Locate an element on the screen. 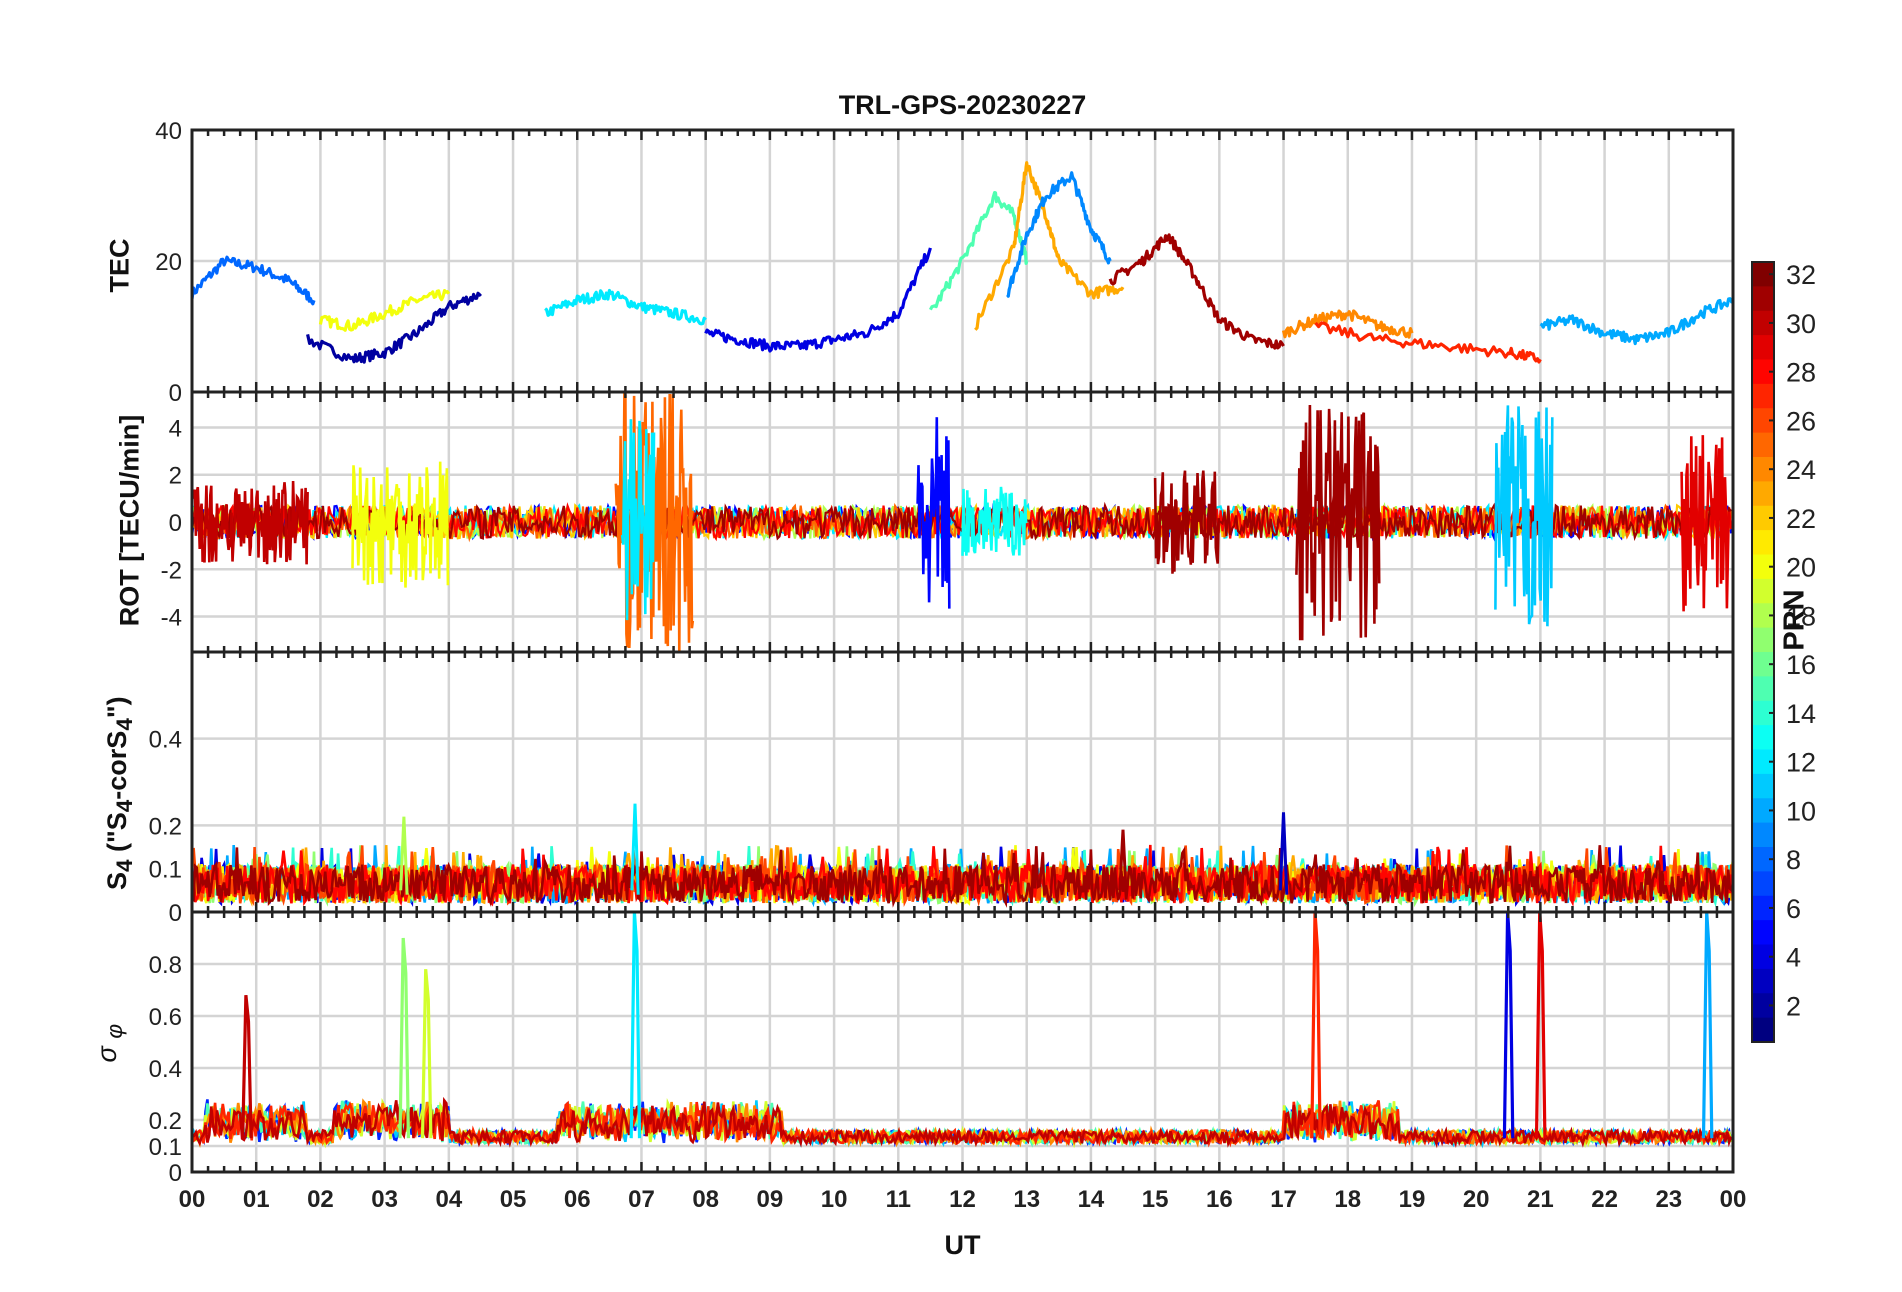 The width and height of the screenshot is (1902, 1292). x-tick-label: 02 is located at coordinates (320, 1199).